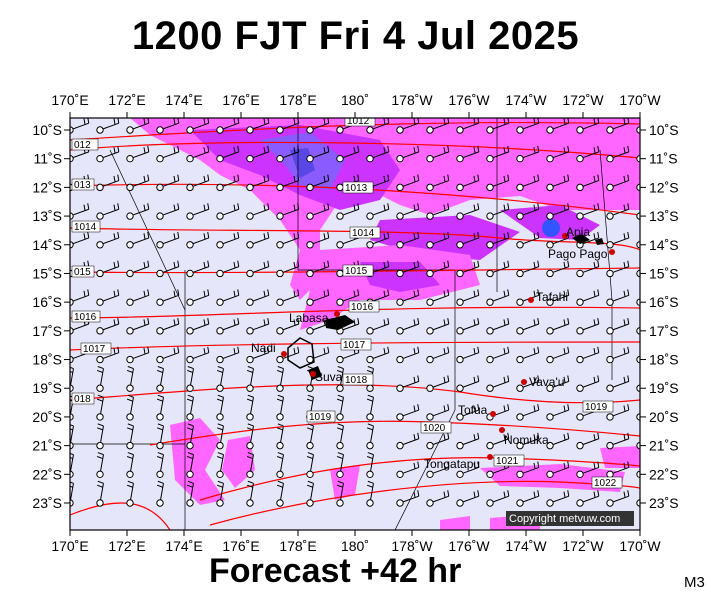  Describe the element at coordinates (452, 464) in the screenshot. I see `place-label-tongatapu: Tongatapu` at that location.